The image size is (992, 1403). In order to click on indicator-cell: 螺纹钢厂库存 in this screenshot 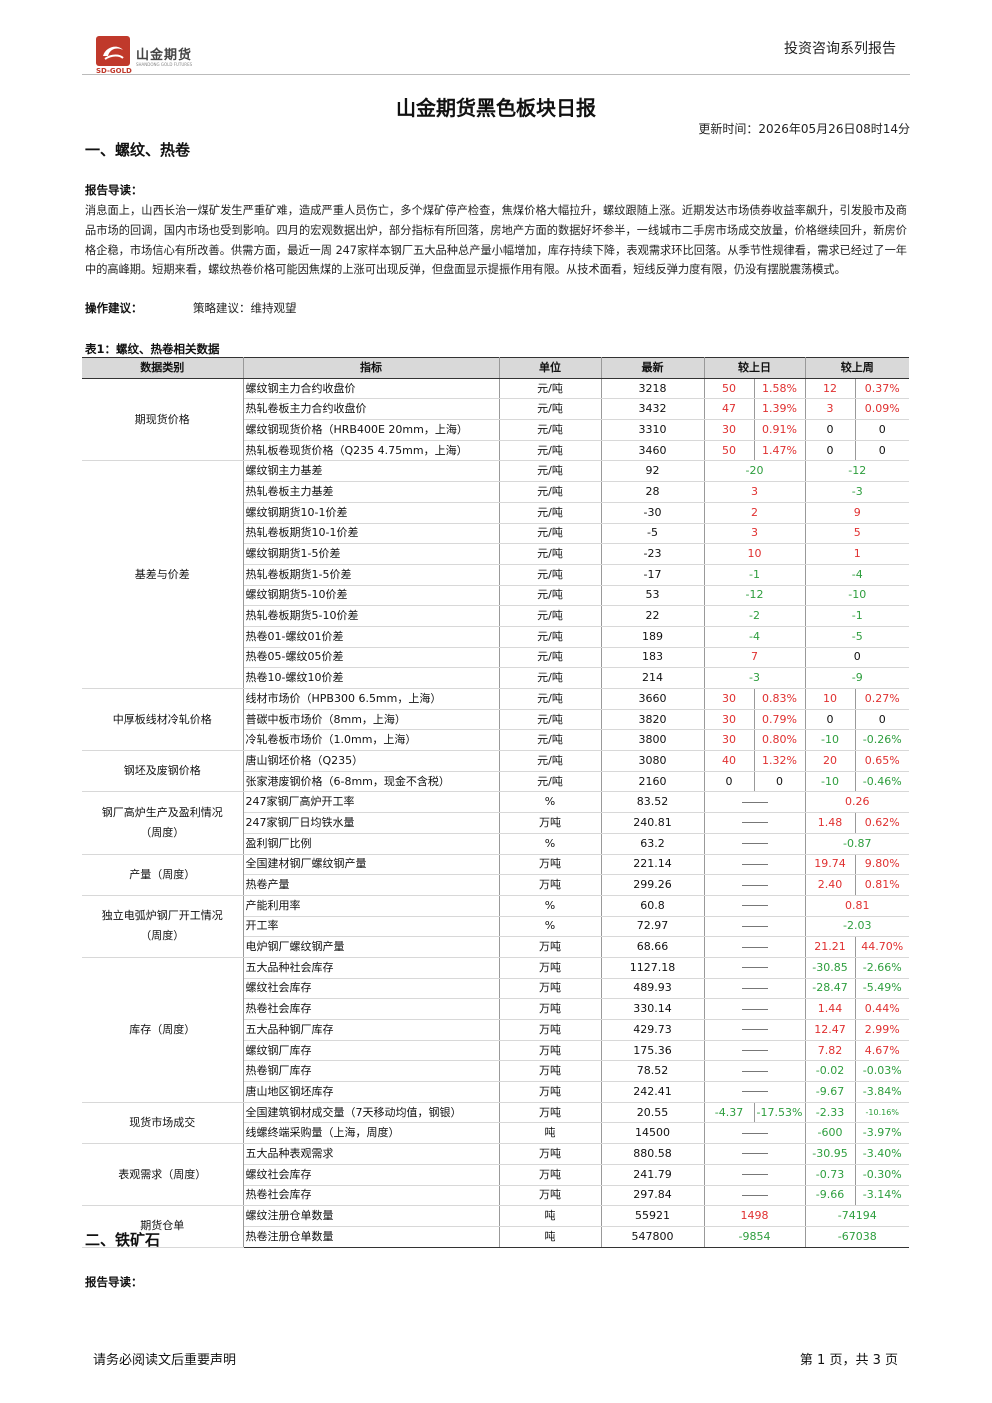, I will do `click(371, 1051)`.